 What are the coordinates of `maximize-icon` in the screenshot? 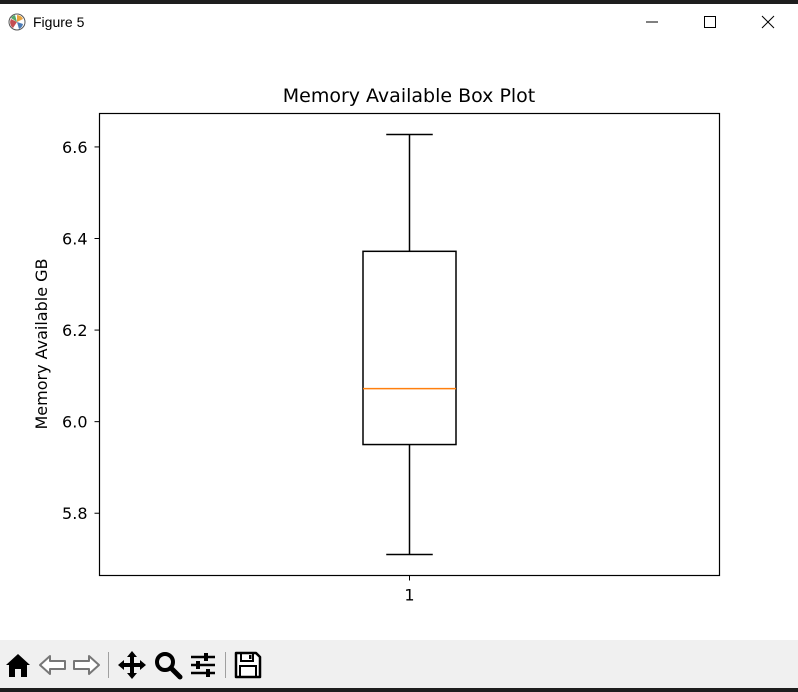 It's located at (710, 22).